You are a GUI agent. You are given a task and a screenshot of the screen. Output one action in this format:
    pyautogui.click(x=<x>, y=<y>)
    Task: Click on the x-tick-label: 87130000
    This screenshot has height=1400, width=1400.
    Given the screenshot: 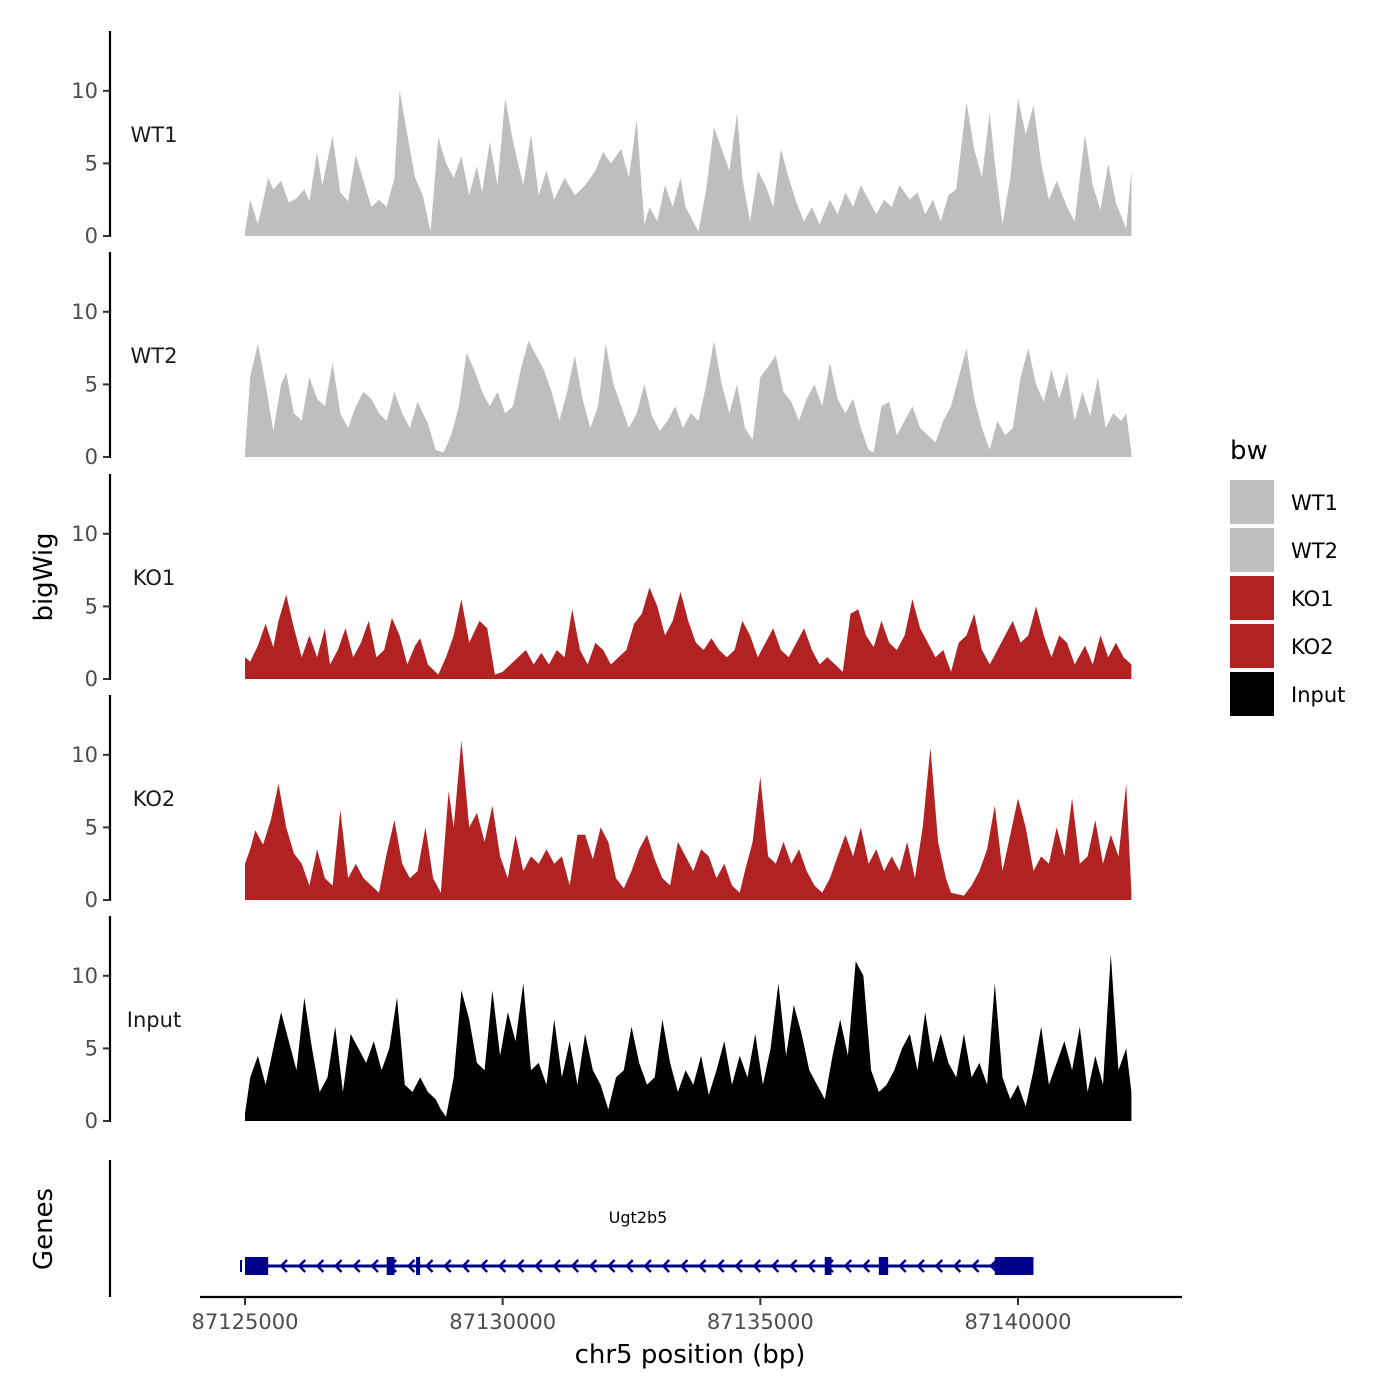 What is the action you would take?
    pyautogui.click(x=502, y=1322)
    